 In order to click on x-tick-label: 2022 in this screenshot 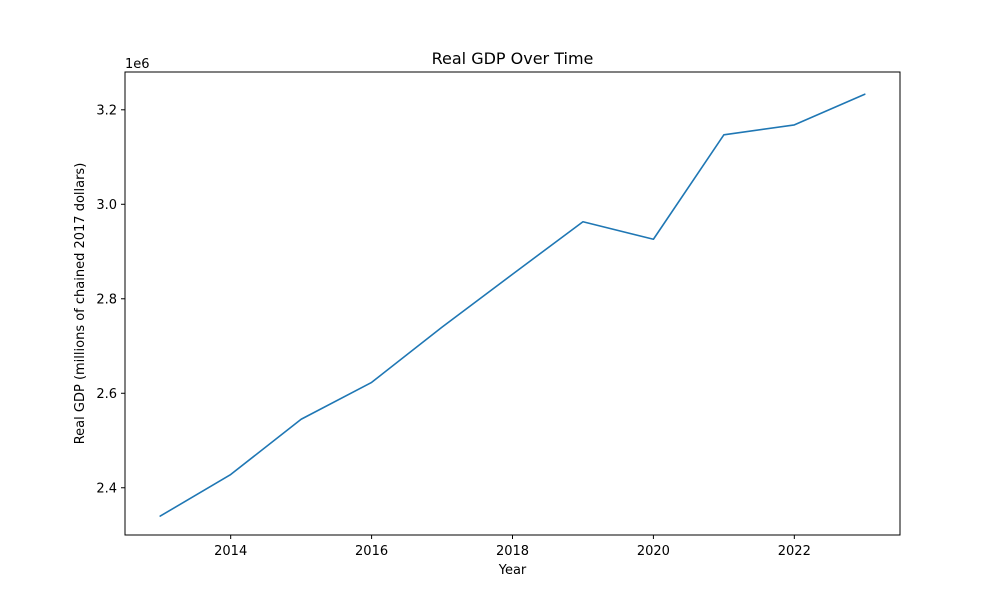, I will do `click(794, 551)`.